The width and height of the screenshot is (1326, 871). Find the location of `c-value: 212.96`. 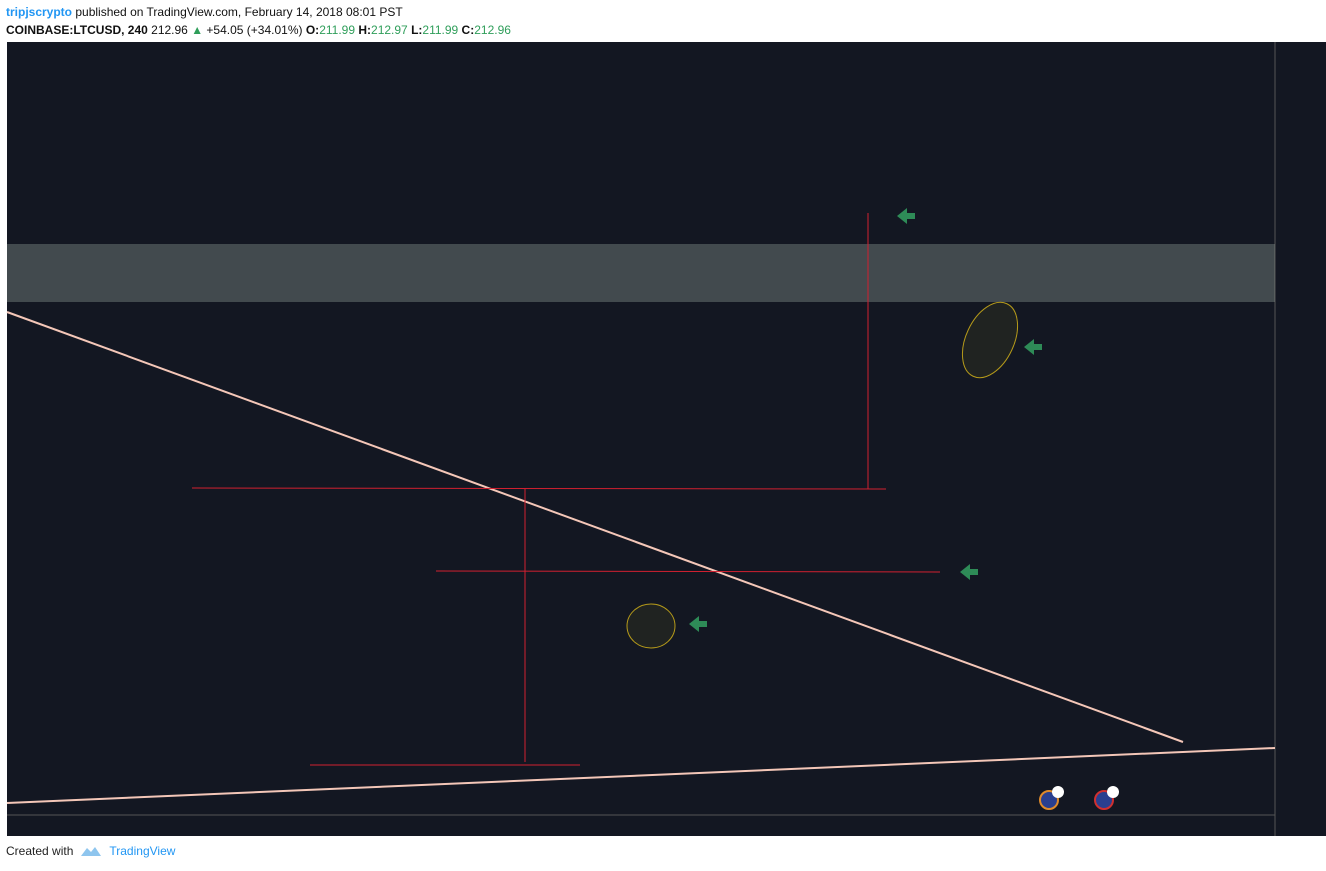

c-value: 212.96 is located at coordinates (492, 30).